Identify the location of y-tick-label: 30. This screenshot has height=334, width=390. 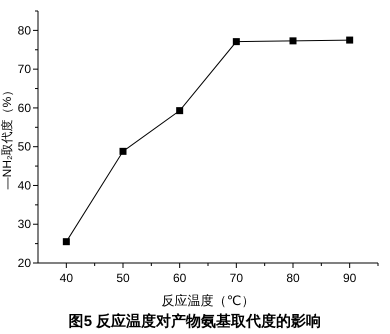
(25, 224).